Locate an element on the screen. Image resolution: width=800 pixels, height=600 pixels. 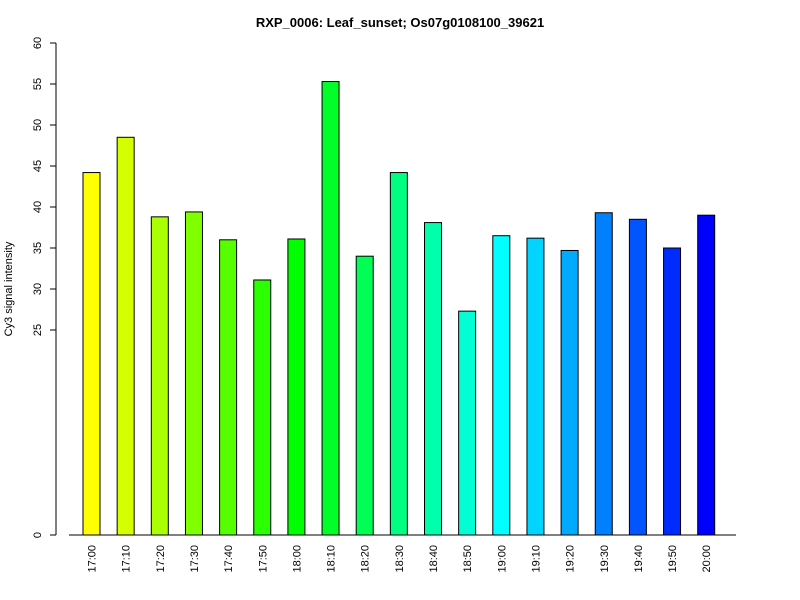
y-tick-label: 35 is located at coordinates (38, 248).